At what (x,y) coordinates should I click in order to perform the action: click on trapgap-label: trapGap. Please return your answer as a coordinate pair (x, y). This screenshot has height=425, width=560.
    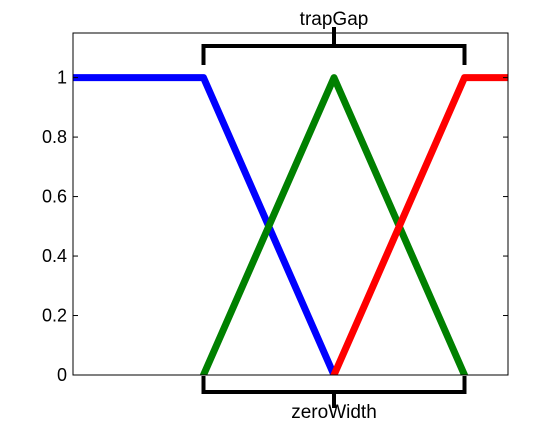
    Looking at the image, I should click on (334, 19).